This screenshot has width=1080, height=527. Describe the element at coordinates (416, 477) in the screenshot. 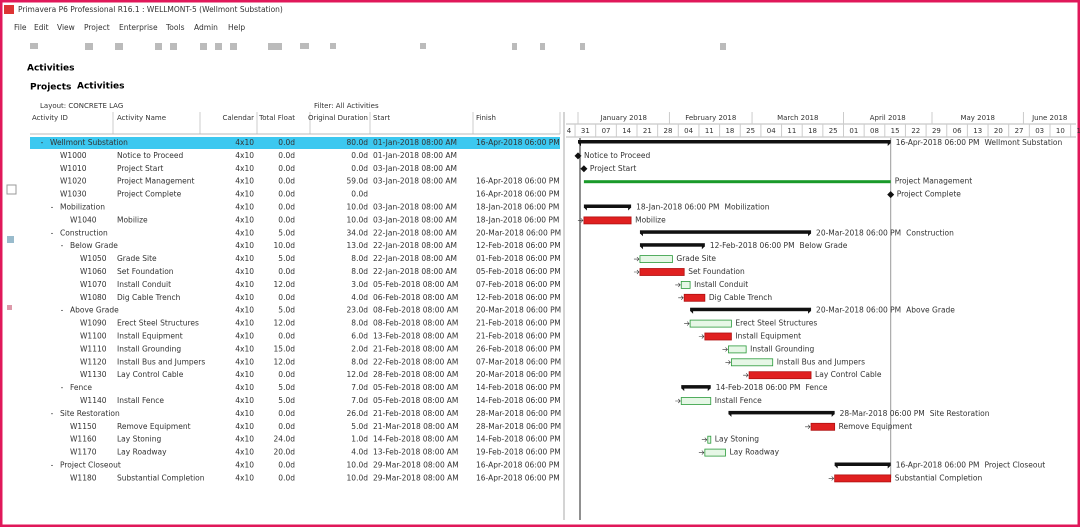

I see `start-date: 29-Mar-2018 08:00 AM` at that location.